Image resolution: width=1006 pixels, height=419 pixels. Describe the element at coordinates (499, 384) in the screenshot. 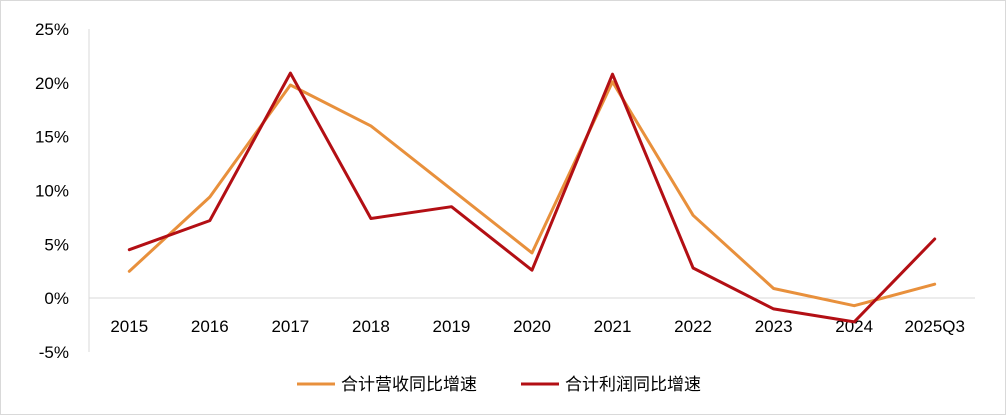

I see `legend: 合计营收同比增速 合计利润同比增速` at that location.